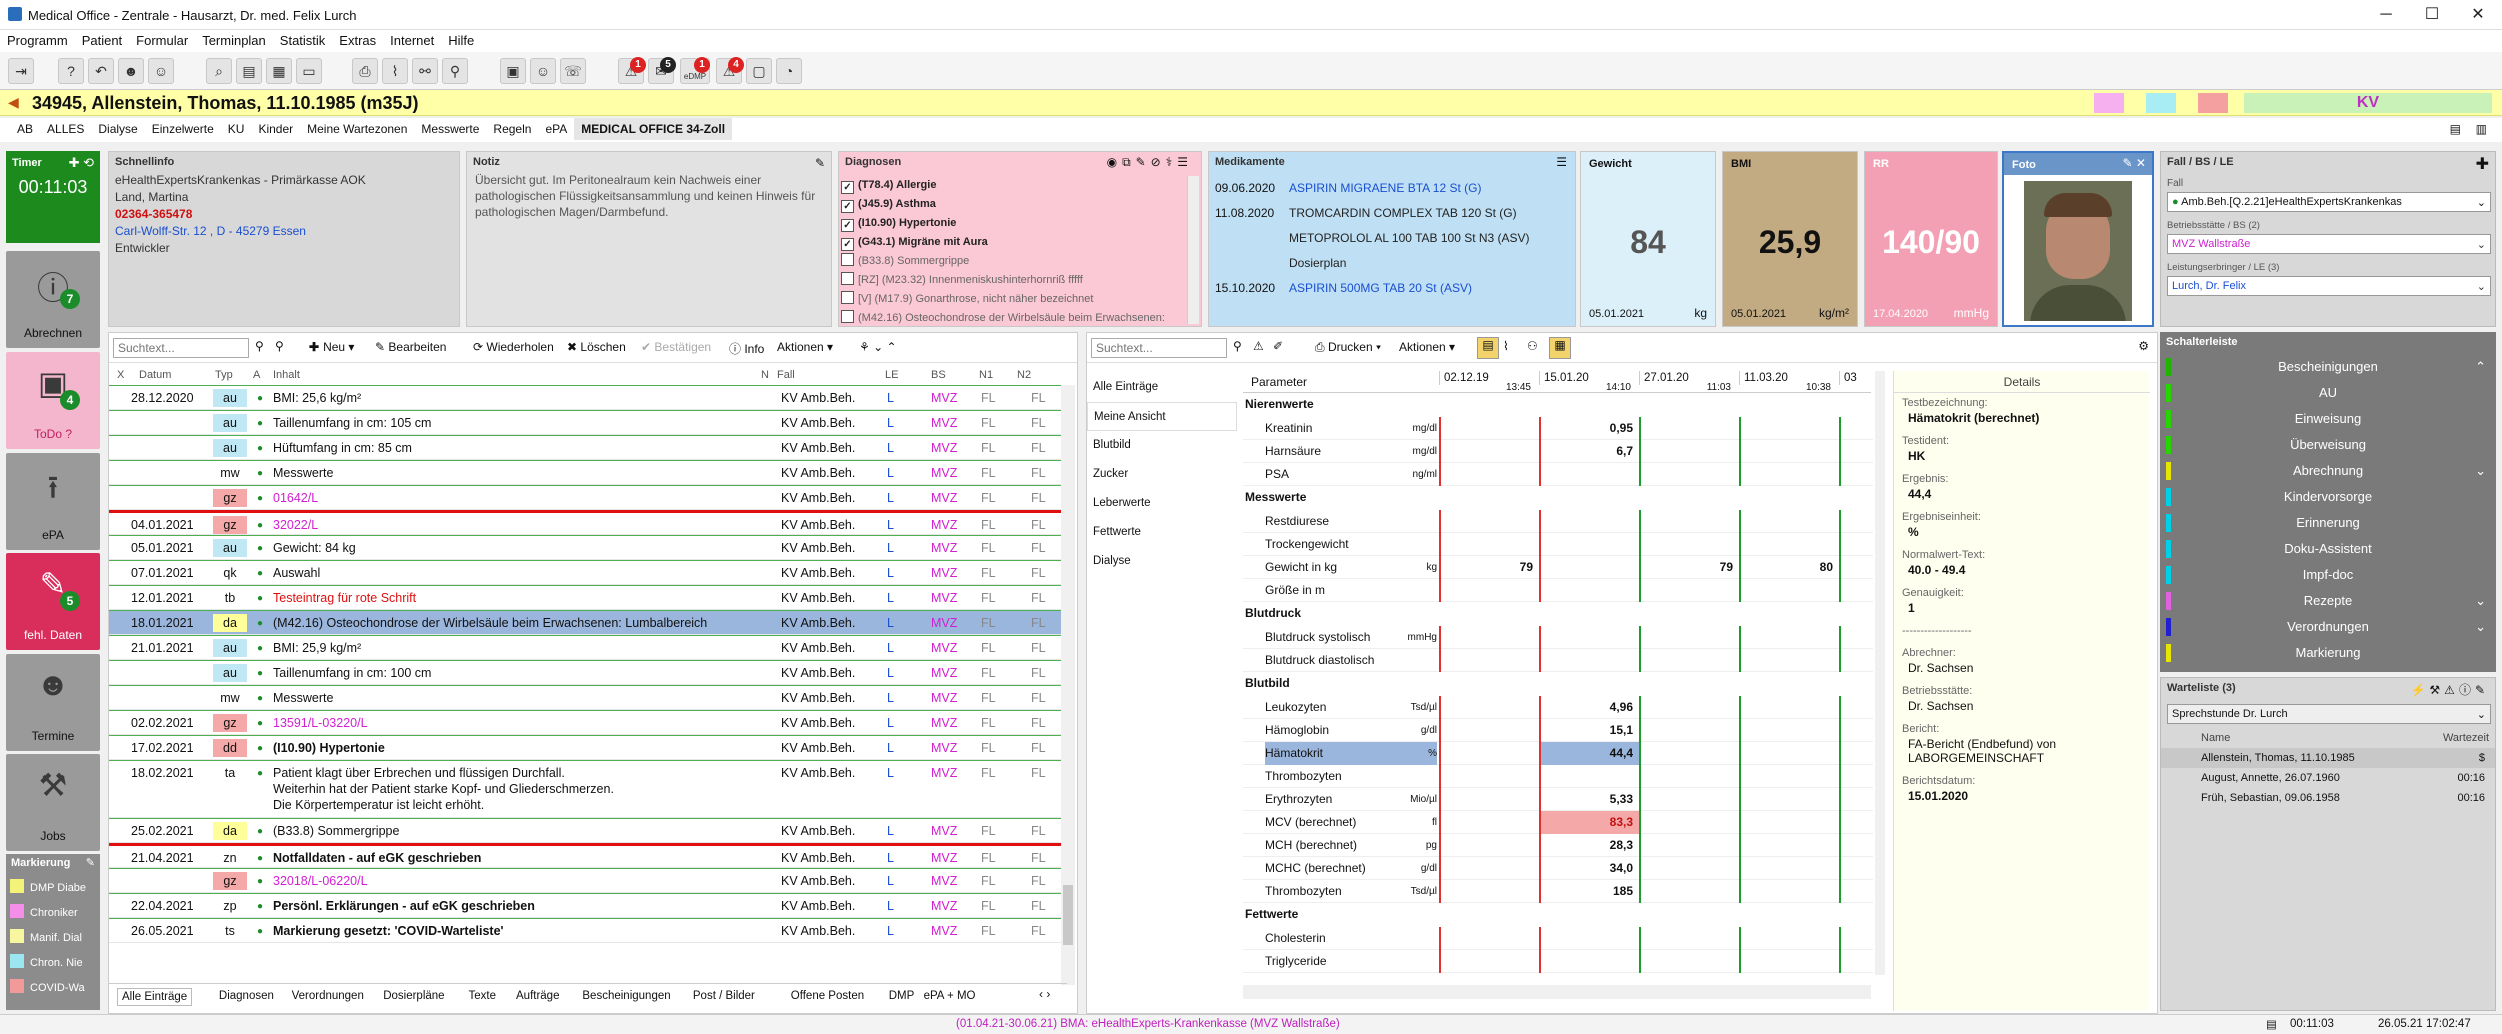  I want to click on lab-view-item: Dialyse, so click(1112, 561).